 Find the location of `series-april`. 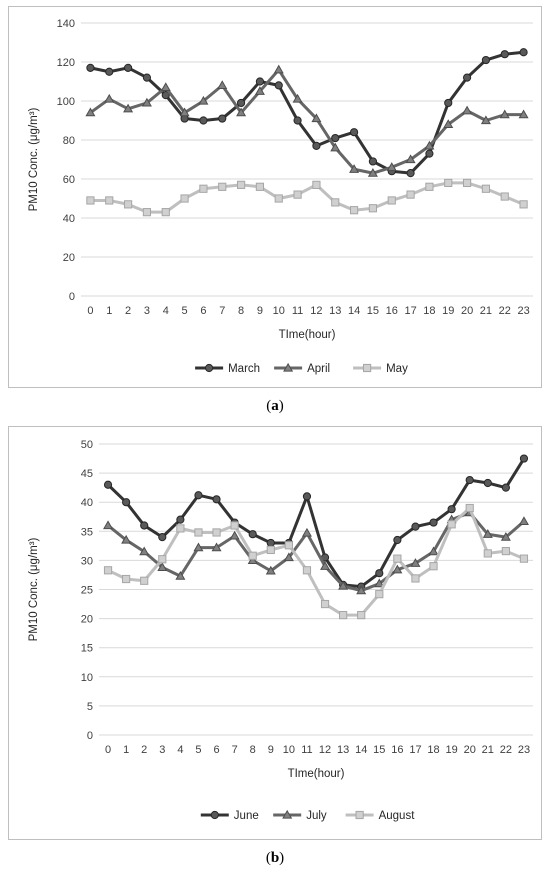

series-april is located at coordinates (307, 120).